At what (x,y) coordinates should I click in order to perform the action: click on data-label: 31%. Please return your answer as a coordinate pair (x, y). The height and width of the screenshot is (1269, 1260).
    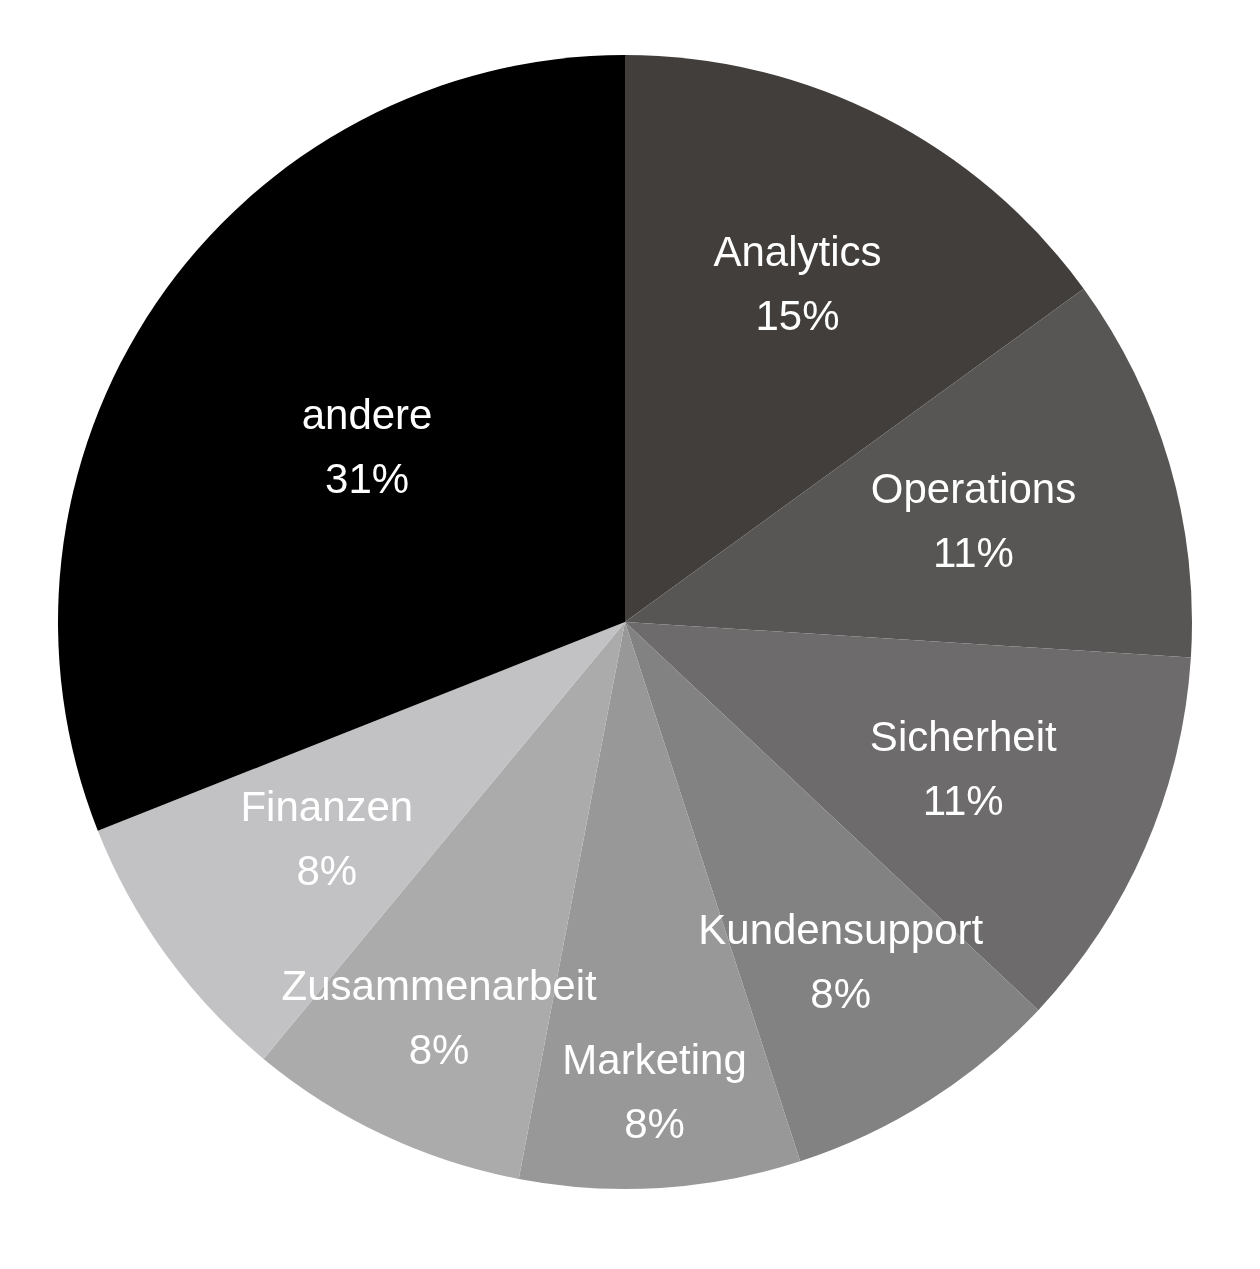
    Looking at the image, I should click on (367, 479).